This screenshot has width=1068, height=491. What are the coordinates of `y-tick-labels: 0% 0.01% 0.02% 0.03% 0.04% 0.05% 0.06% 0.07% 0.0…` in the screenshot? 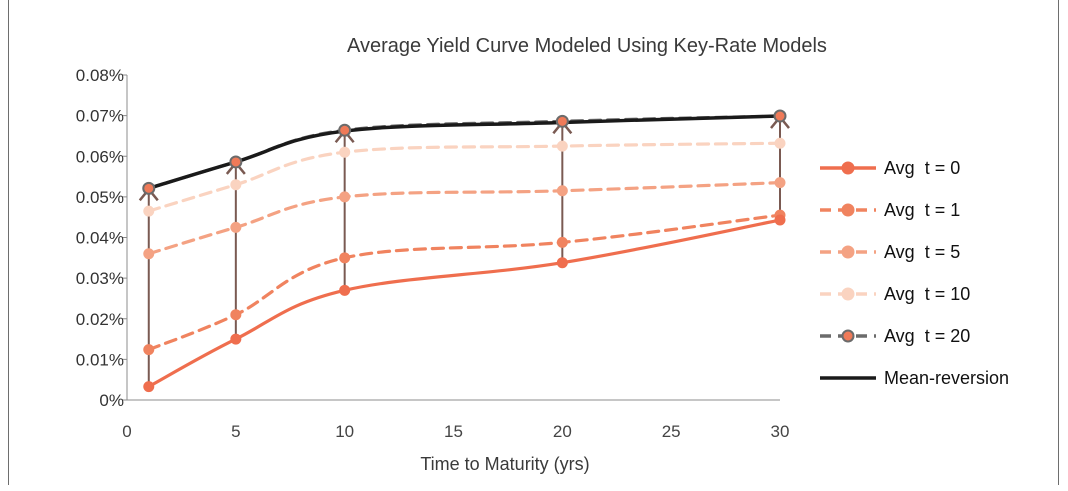 It's located at (100, 238).